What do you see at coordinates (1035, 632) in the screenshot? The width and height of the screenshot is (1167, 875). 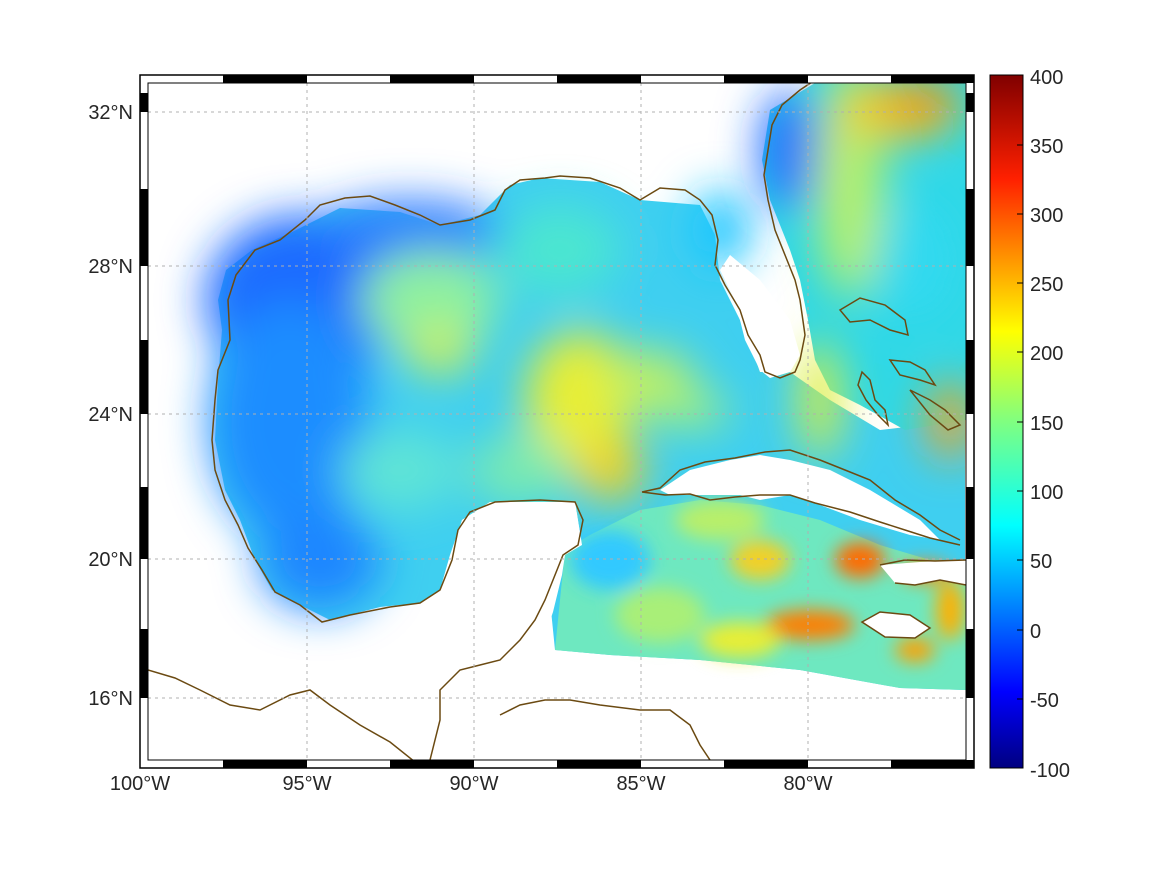 I see `colorbar-tick-label: 0` at bounding box center [1035, 632].